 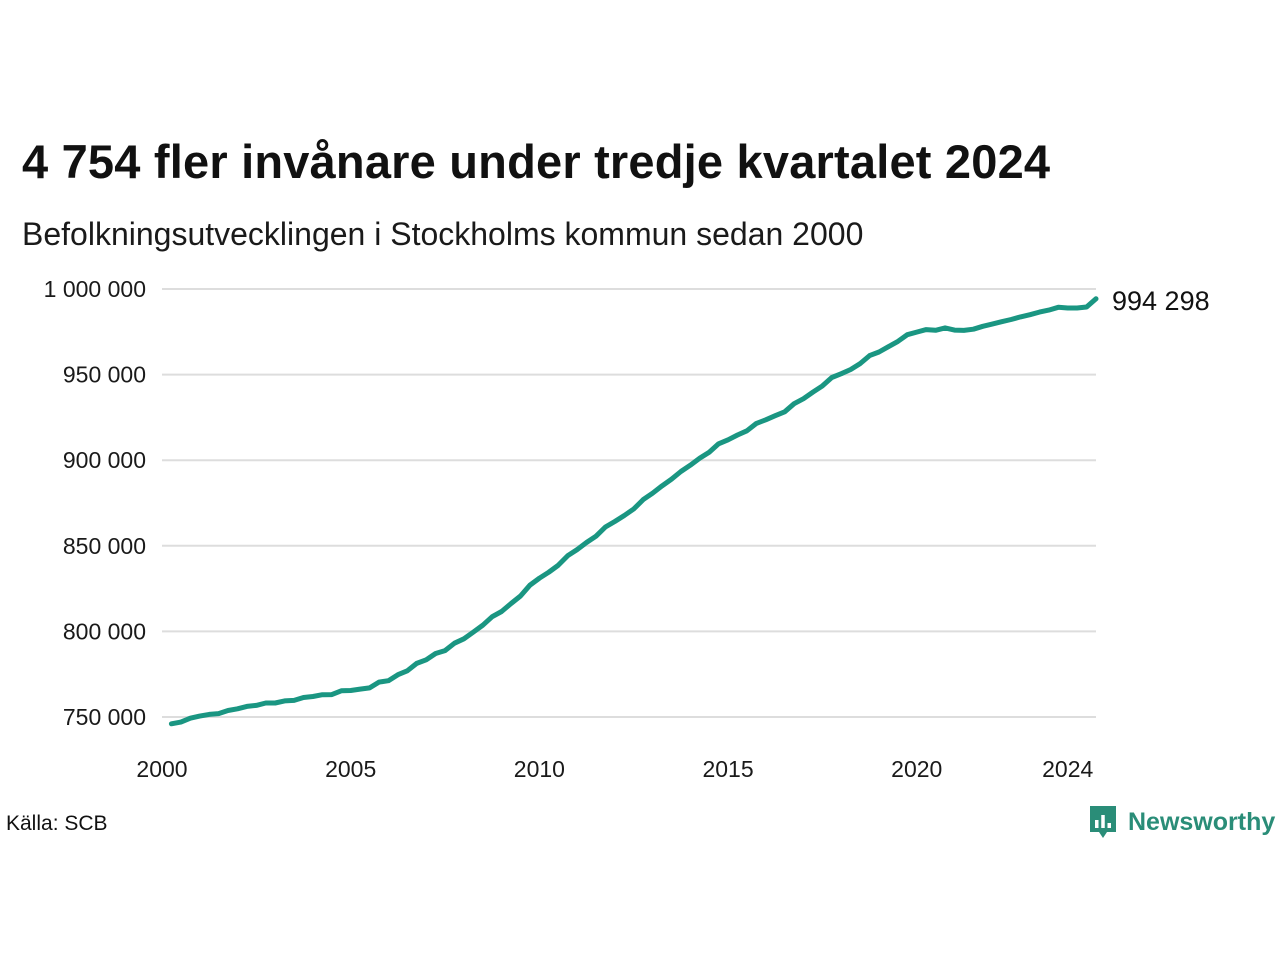 What do you see at coordinates (1202, 821) in the screenshot?
I see `brand-name: Newsworthy` at bounding box center [1202, 821].